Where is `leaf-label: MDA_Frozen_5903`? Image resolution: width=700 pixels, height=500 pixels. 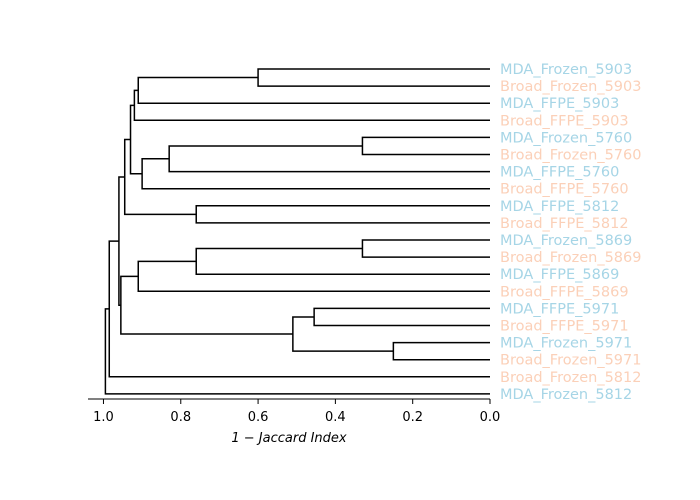
leaf-label: MDA_Frozen_5903 is located at coordinates (566, 70).